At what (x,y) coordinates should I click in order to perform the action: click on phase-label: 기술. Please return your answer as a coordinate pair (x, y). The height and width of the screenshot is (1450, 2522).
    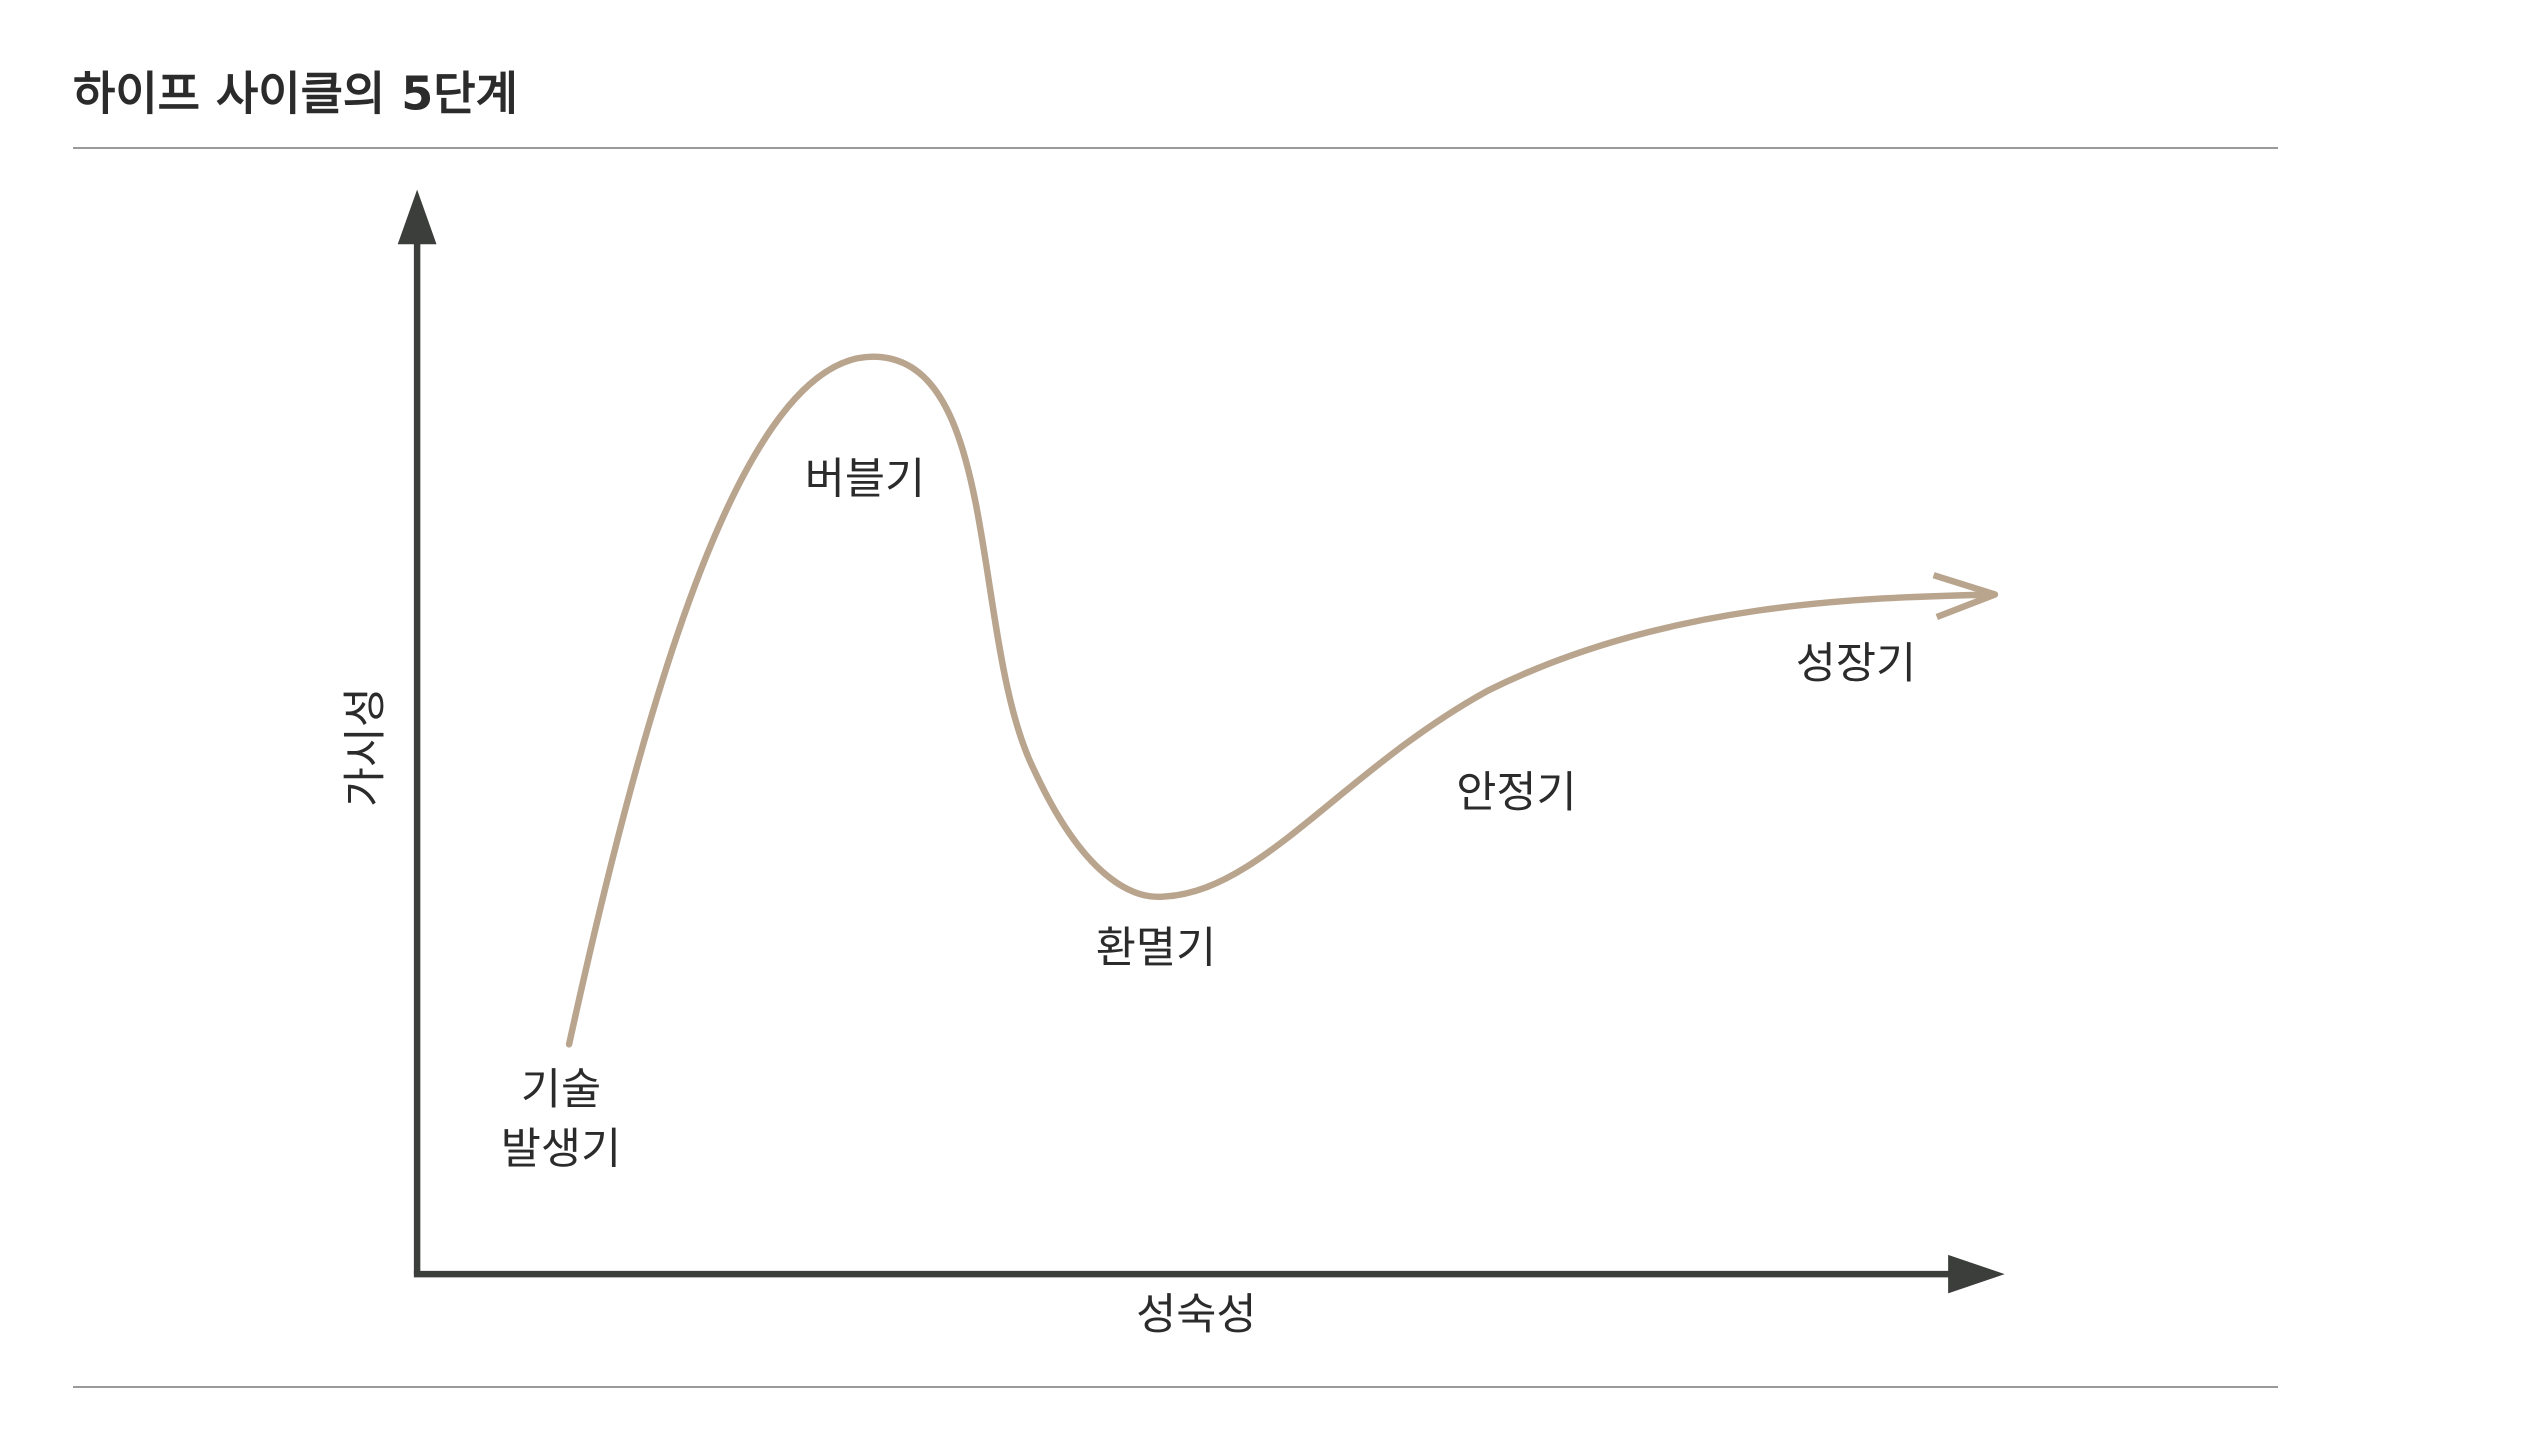
    Looking at the image, I should click on (561, 1090).